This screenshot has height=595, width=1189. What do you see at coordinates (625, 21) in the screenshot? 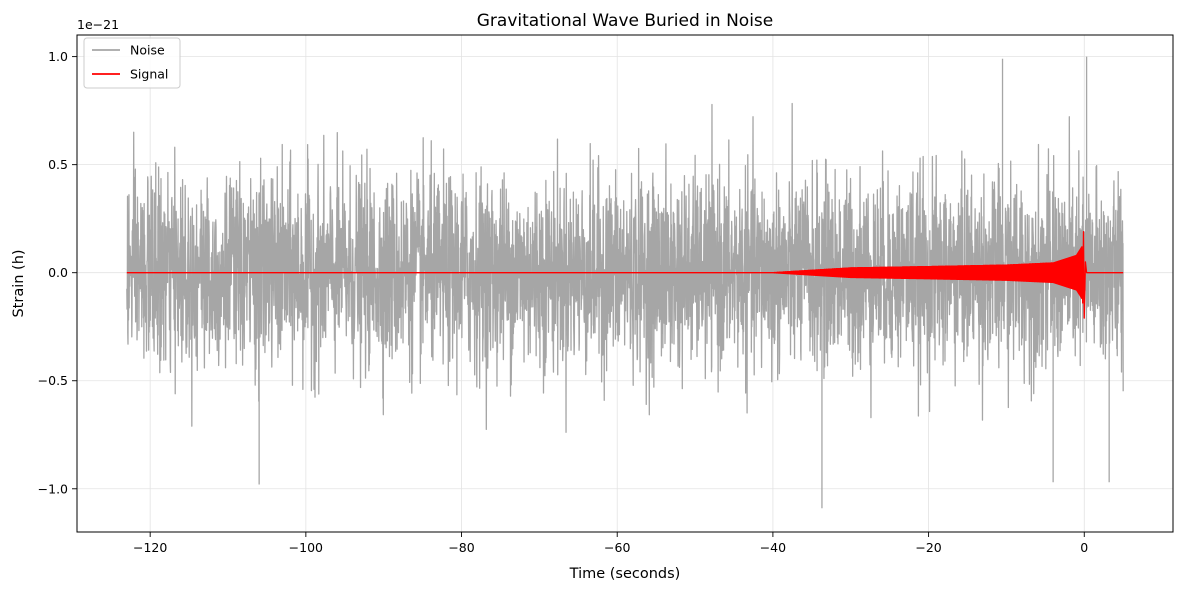
I see `chart-title: Gravitational Wave Buried in Noise` at bounding box center [625, 21].